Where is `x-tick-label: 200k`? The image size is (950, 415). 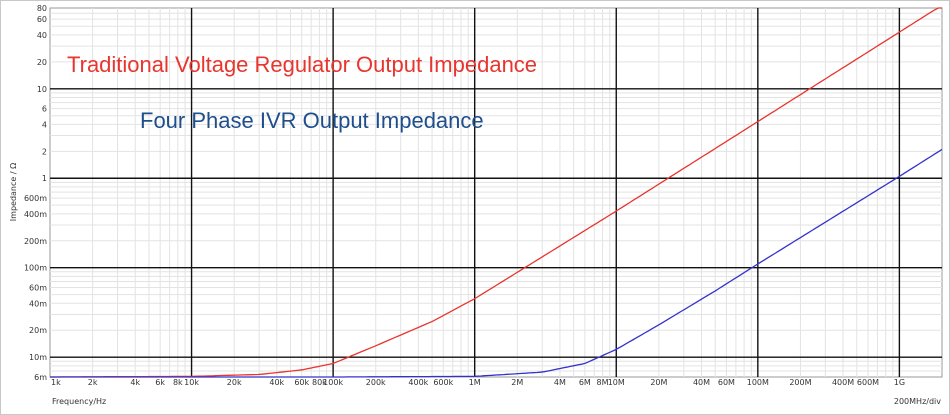
x-tick-label: 200k is located at coordinates (376, 382).